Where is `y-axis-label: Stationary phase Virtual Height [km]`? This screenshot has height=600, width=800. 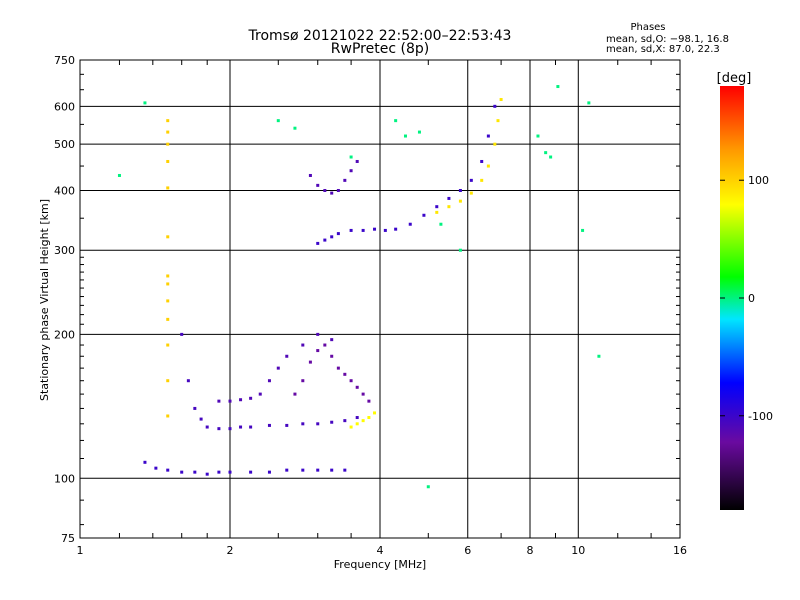 y-axis-label: Stationary phase Virtual Height [km] is located at coordinates (44, 300).